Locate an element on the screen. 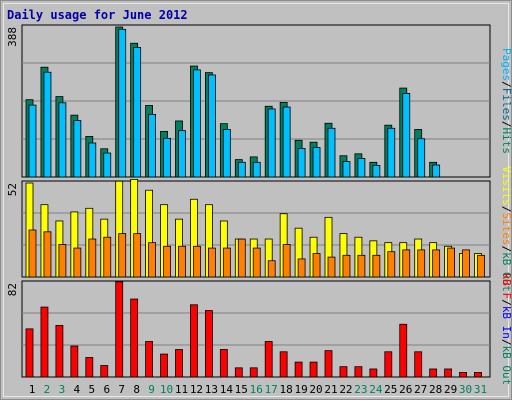  x-tick-label-30: 30 is located at coordinates (465, 389).